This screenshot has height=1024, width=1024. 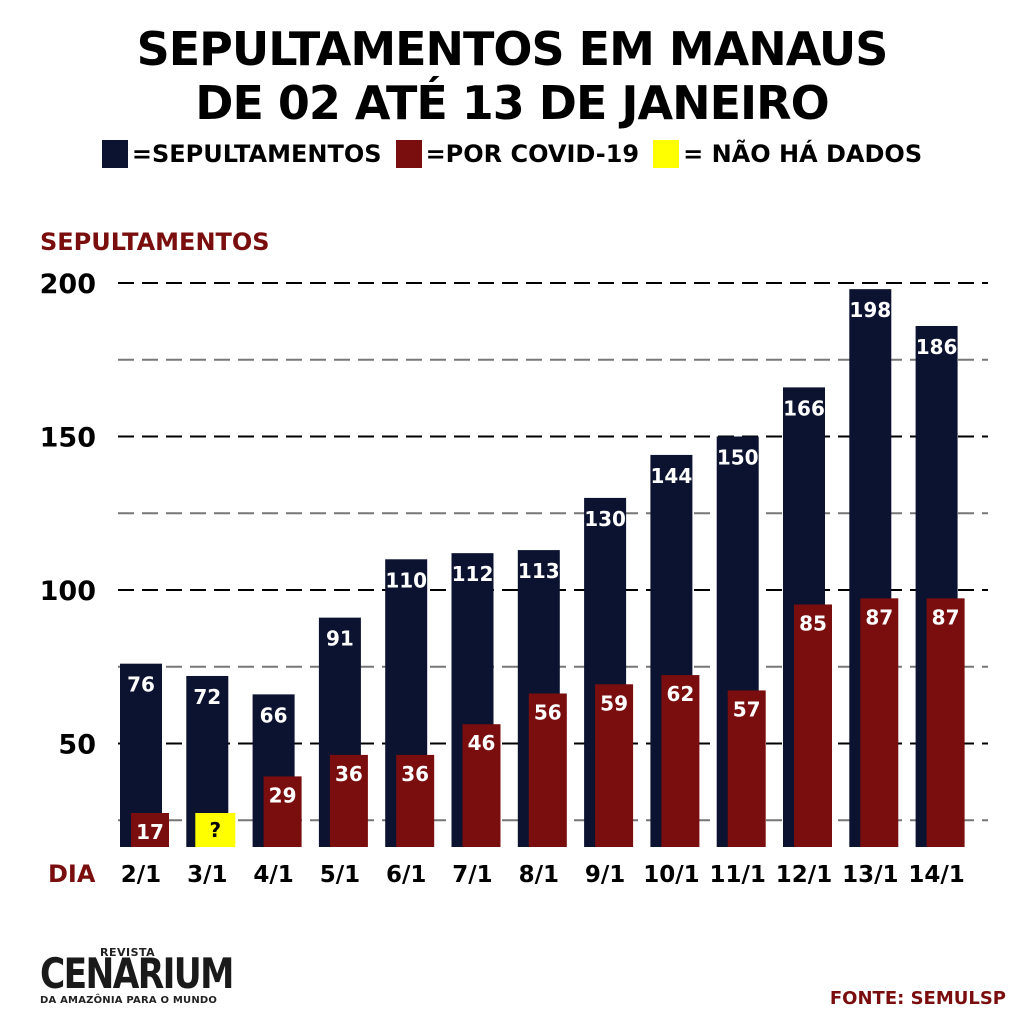 I want to click on x-tick-label: 6/1, so click(x=406, y=875).